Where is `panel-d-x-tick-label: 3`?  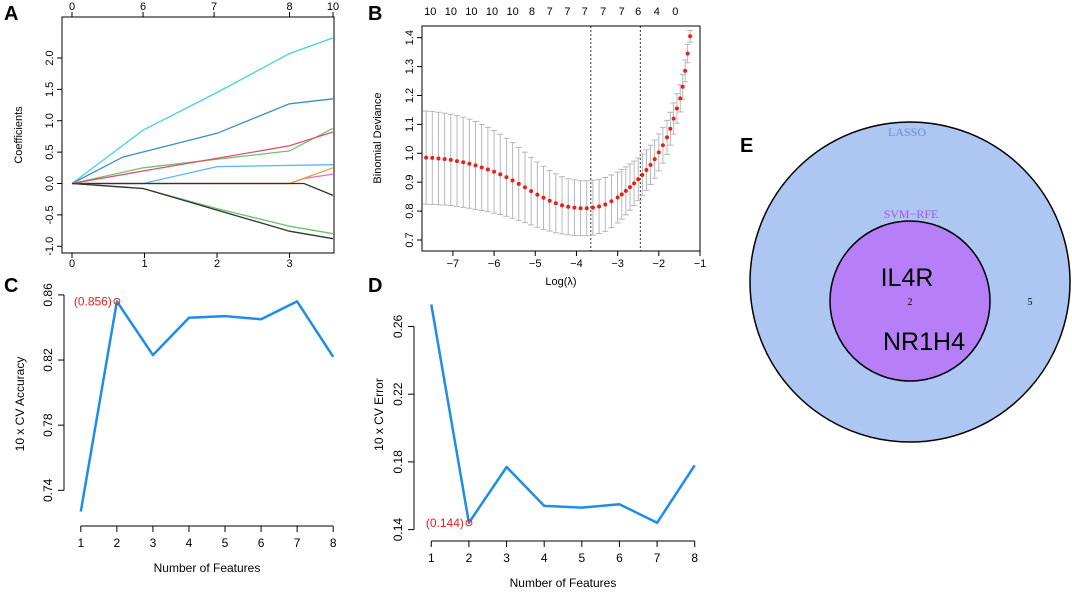 panel-d-x-tick-label: 3 is located at coordinates (506, 558).